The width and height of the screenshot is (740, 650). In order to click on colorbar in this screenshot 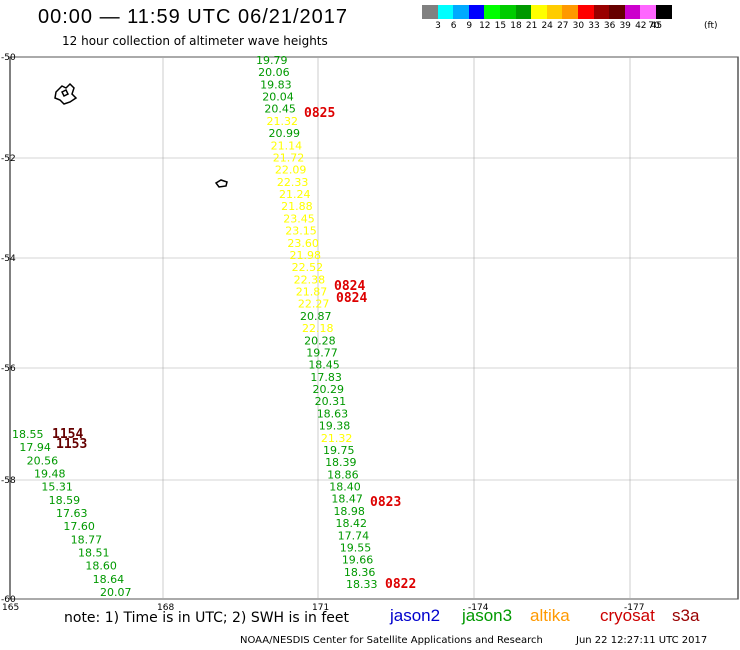, I will do `click(547, 12)`.